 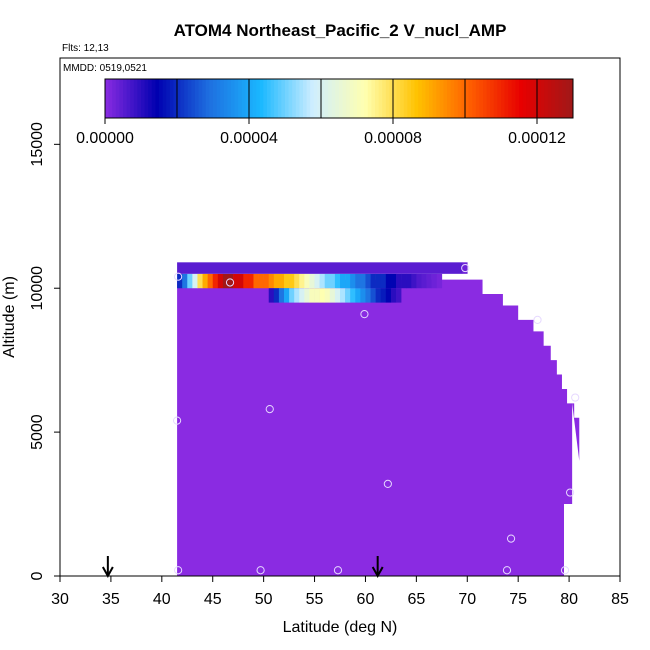 What do you see at coordinates (111, 599) in the screenshot?
I see `x-tick-label: 35` at bounding box center [111, 599].